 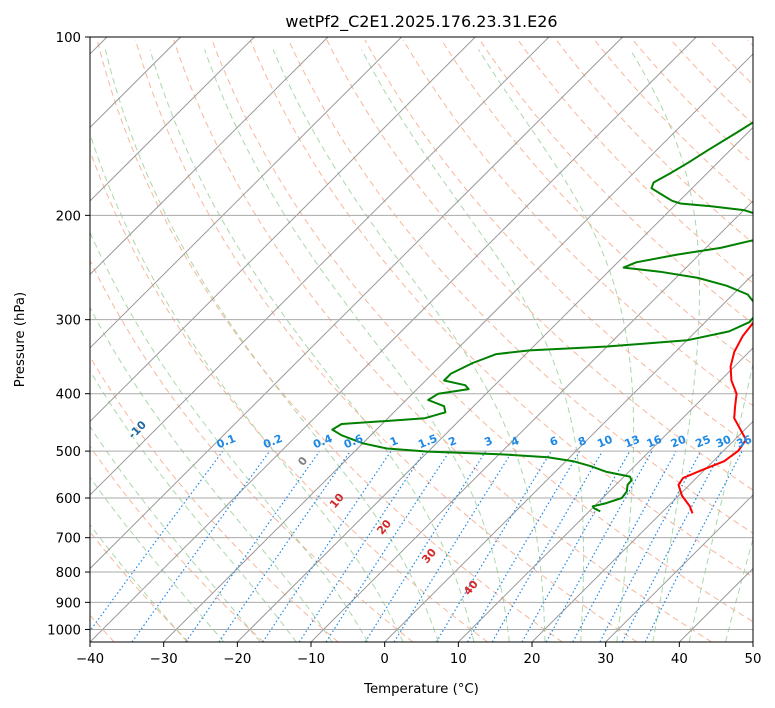 What do you see at coordinates (164, 659) in the screenshot?
I see `x-tick-label: −30` at bounding box center [164, 659].